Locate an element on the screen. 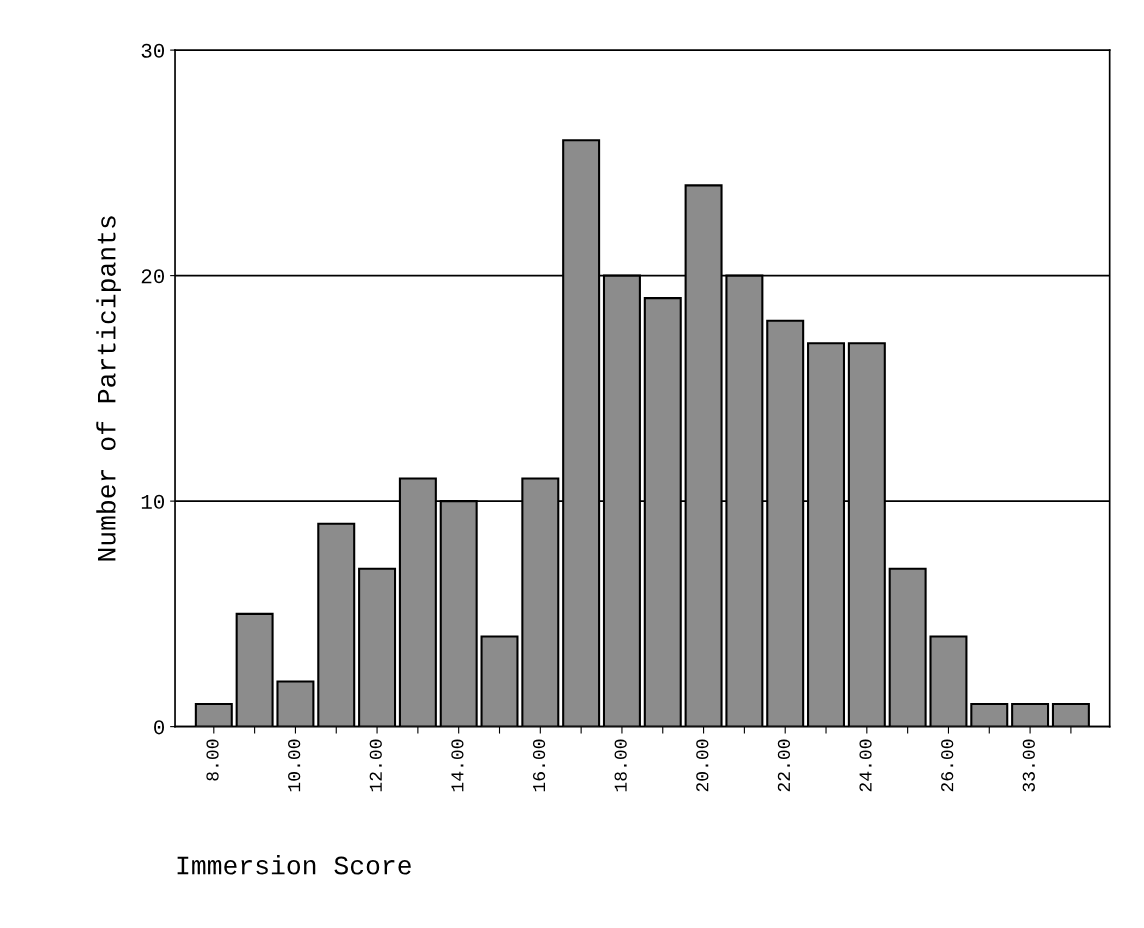 The width and height of the screenshot is (1144, 928). x-axis-title: Immersion Score is located at coordinates (294, 865).